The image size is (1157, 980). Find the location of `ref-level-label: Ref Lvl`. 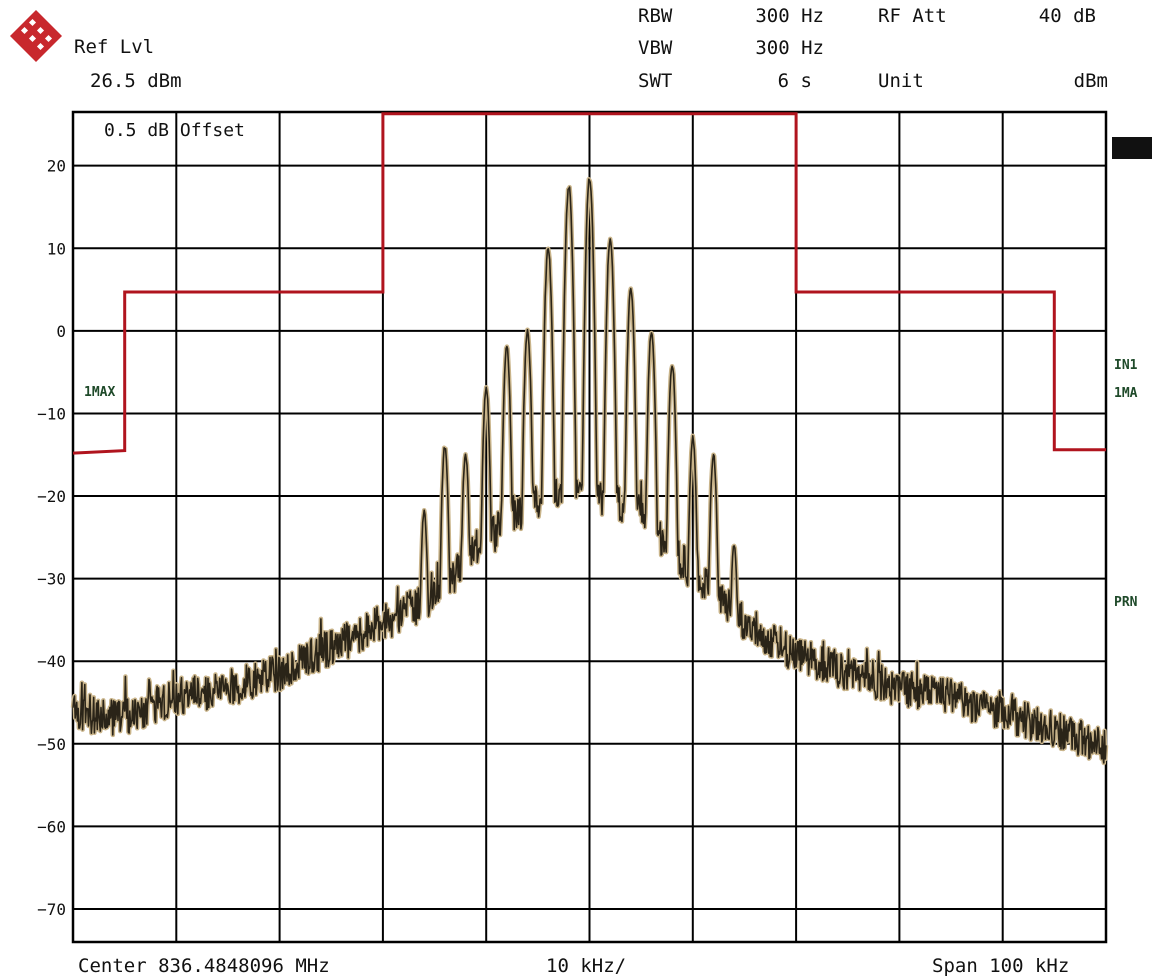

ref-level-label: Ref Lvl is located at coordinates (114, 47).